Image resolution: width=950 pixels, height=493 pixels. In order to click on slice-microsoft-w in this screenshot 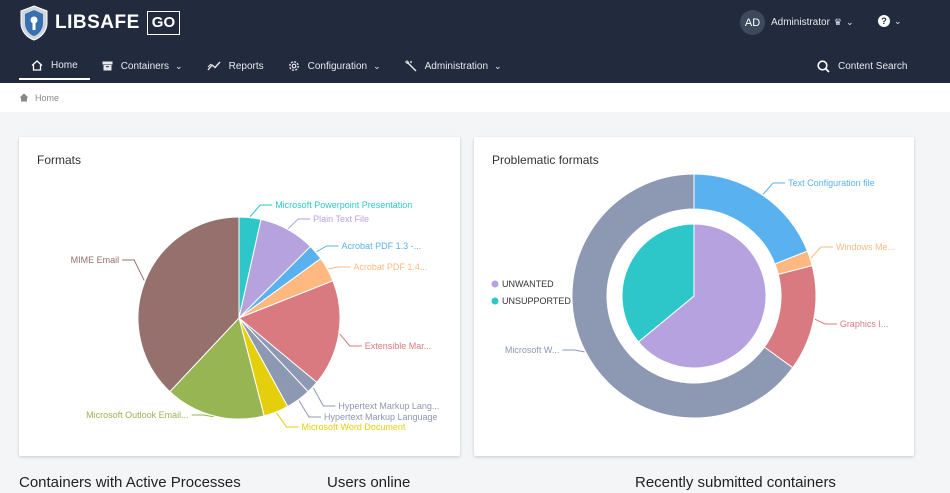, I will do `click(682, 296)`.